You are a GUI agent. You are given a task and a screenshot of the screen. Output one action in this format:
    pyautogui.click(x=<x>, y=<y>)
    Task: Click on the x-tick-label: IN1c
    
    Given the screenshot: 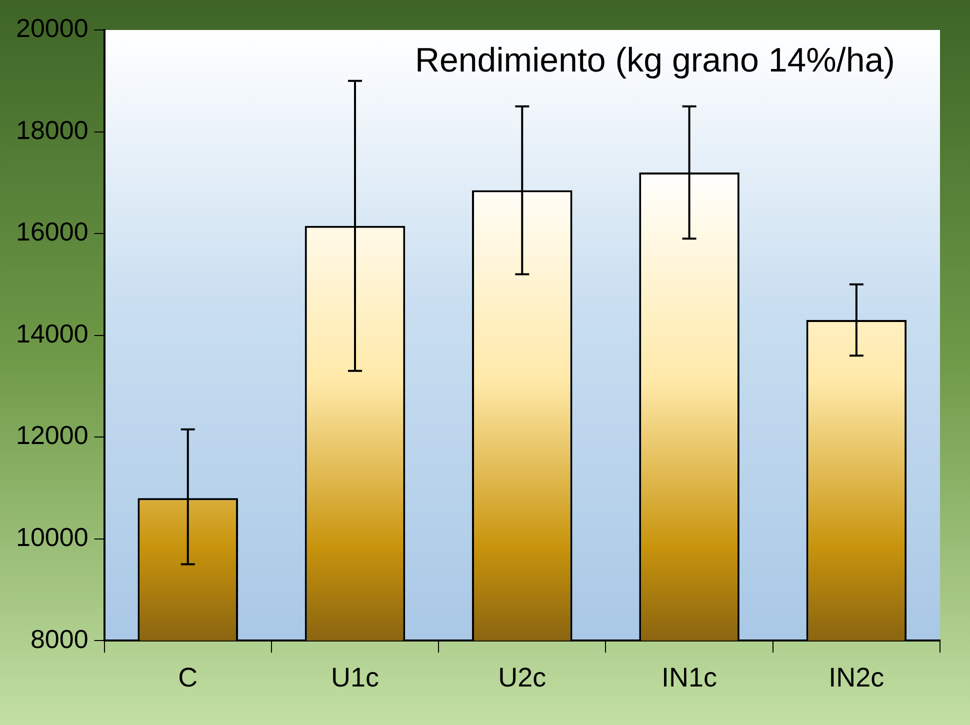 What is the action you would take?
    pyautogui.click(x=690, y=677)
    